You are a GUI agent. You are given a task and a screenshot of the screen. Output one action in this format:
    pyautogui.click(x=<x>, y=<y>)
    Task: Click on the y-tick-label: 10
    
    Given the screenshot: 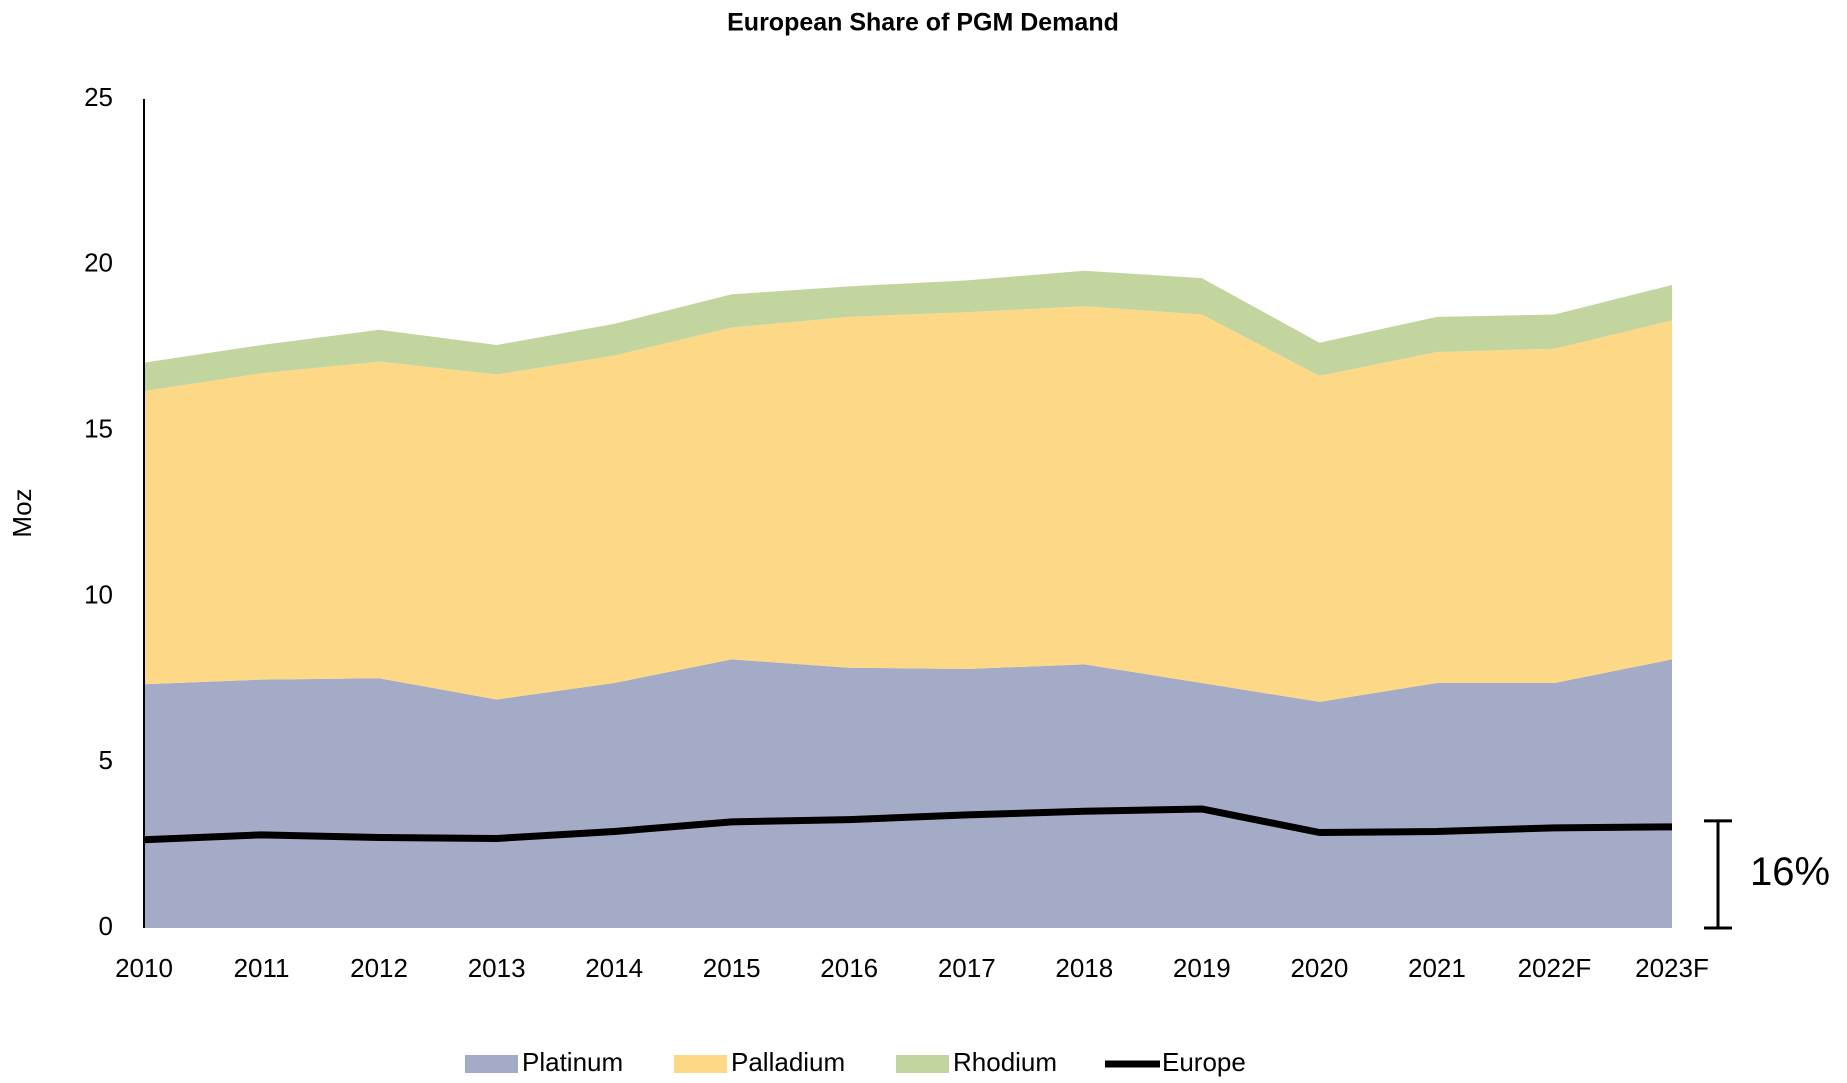 What is the action you would take?
    pyautogui.click(x=98, y=594)
    